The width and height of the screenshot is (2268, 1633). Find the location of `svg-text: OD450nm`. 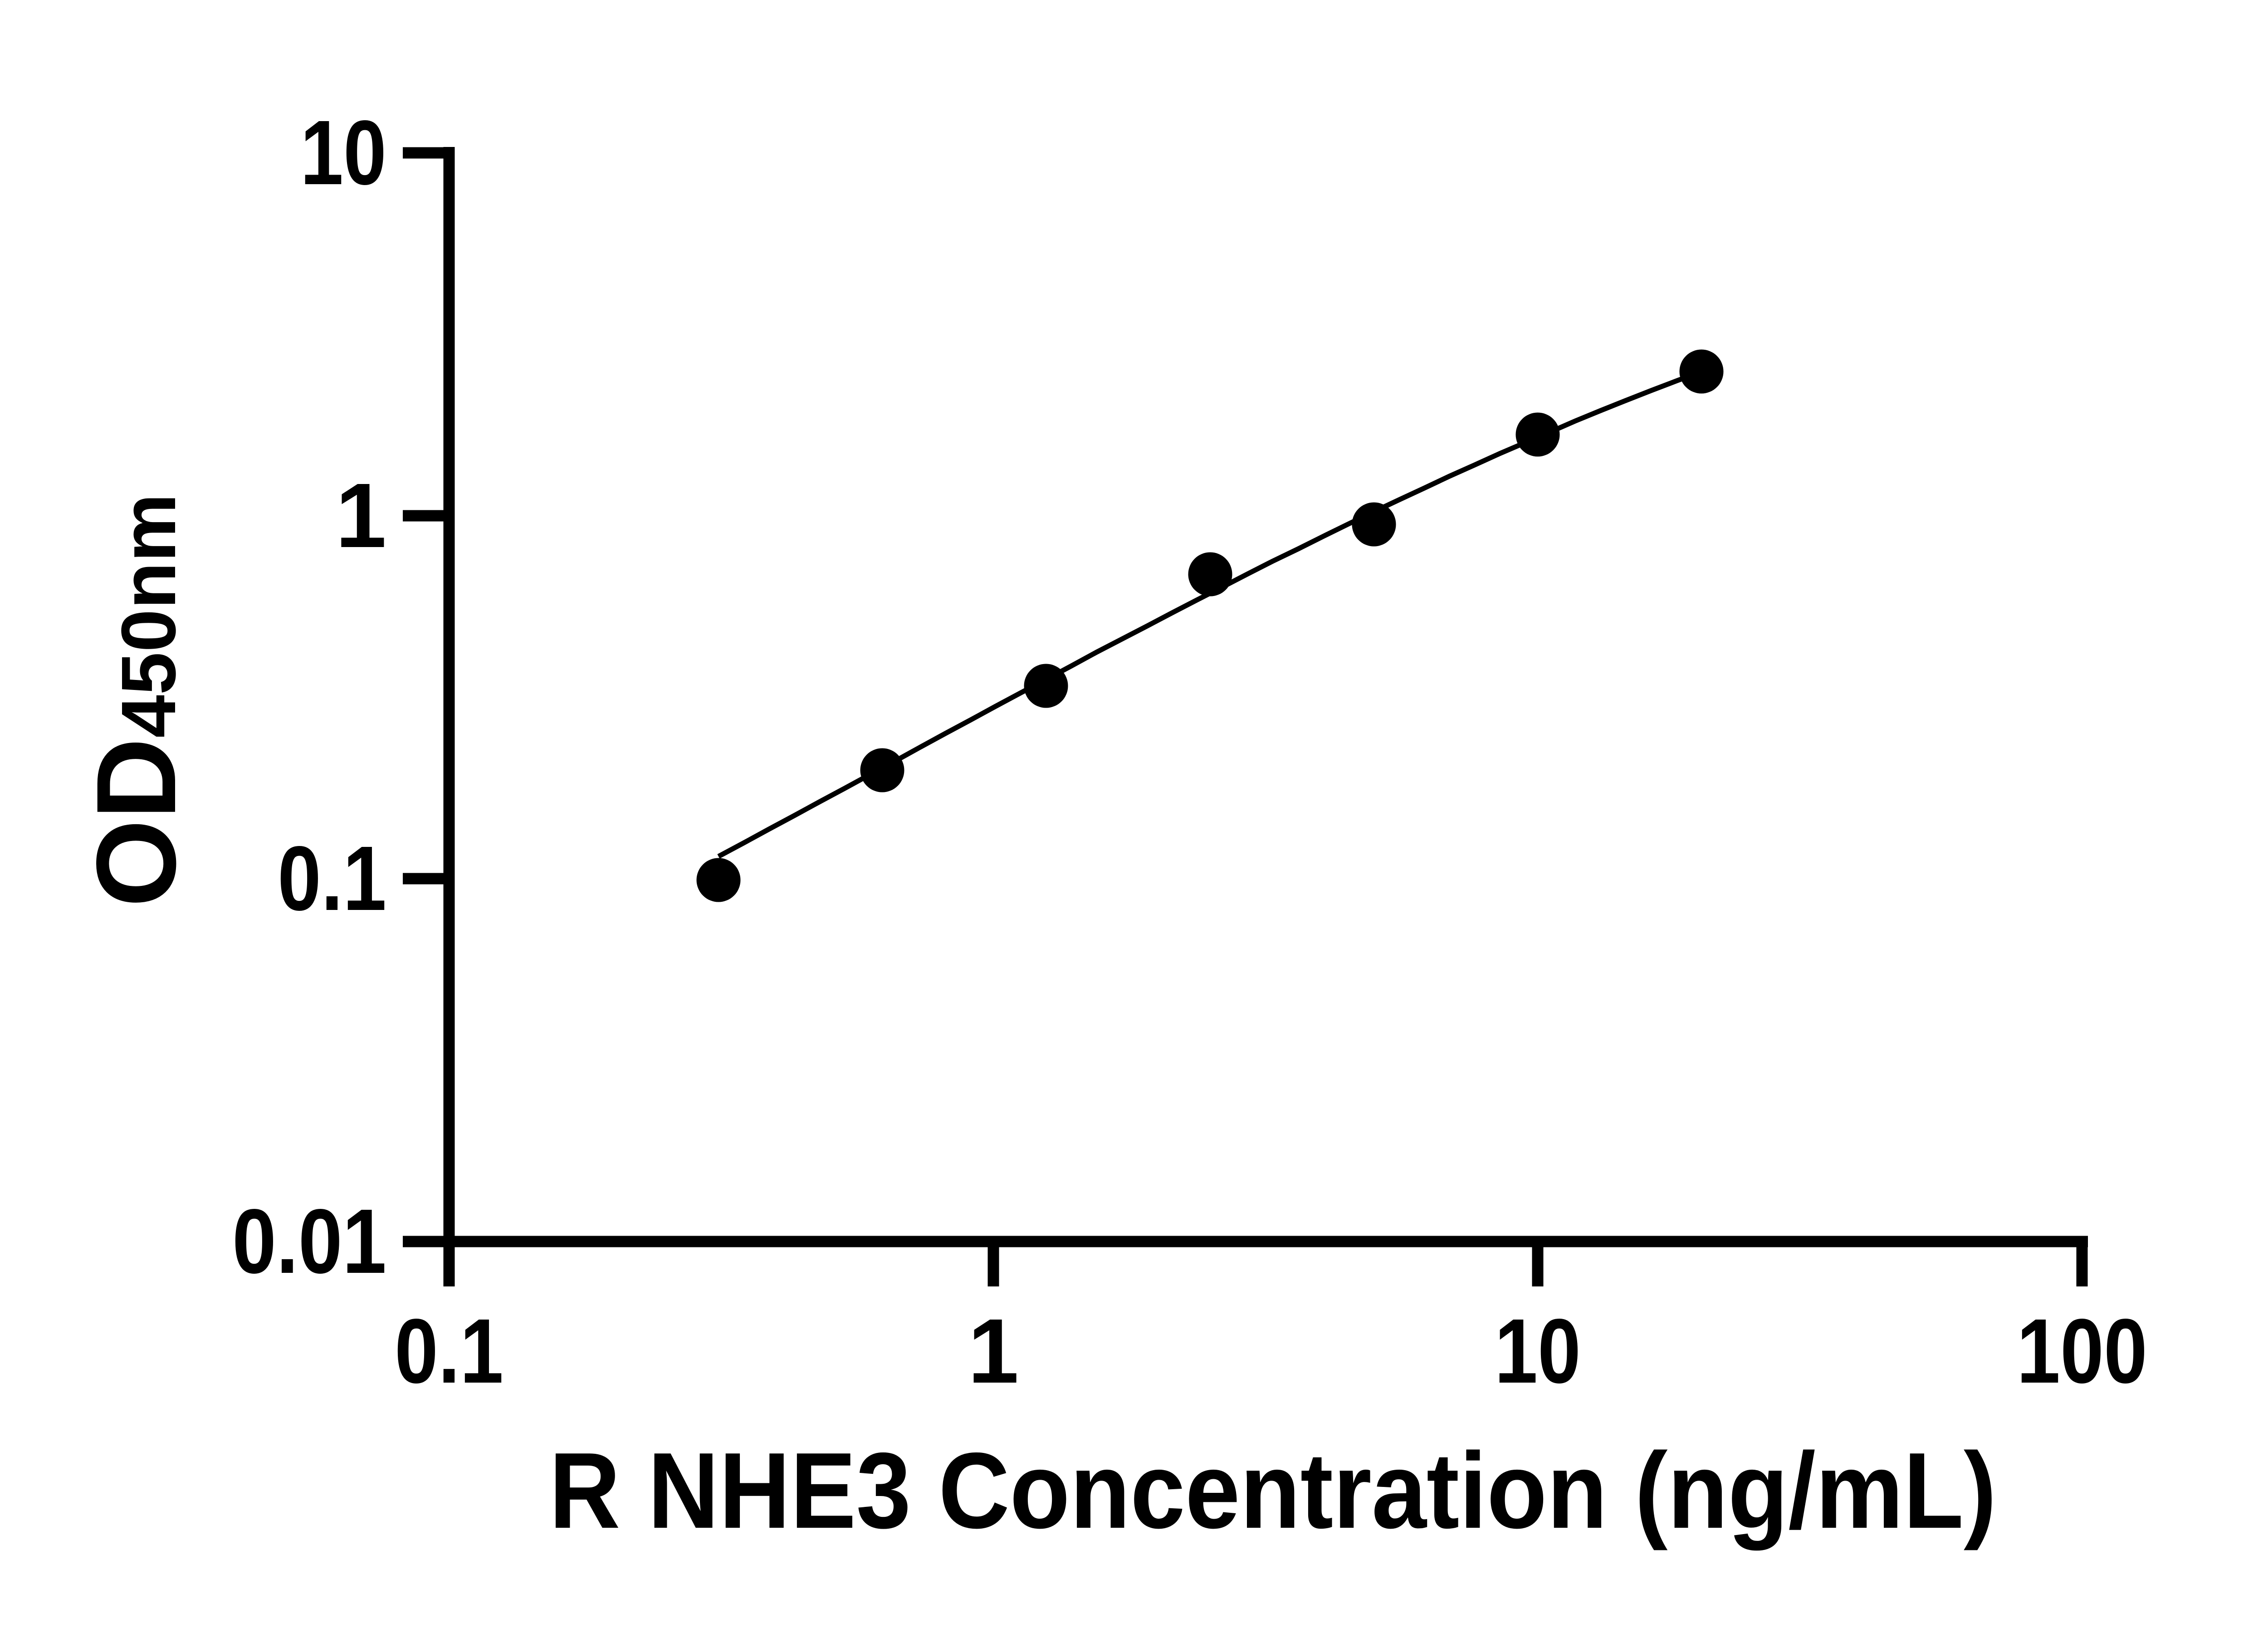

svg-text: OD450nm is located at coordinates (136, 700).